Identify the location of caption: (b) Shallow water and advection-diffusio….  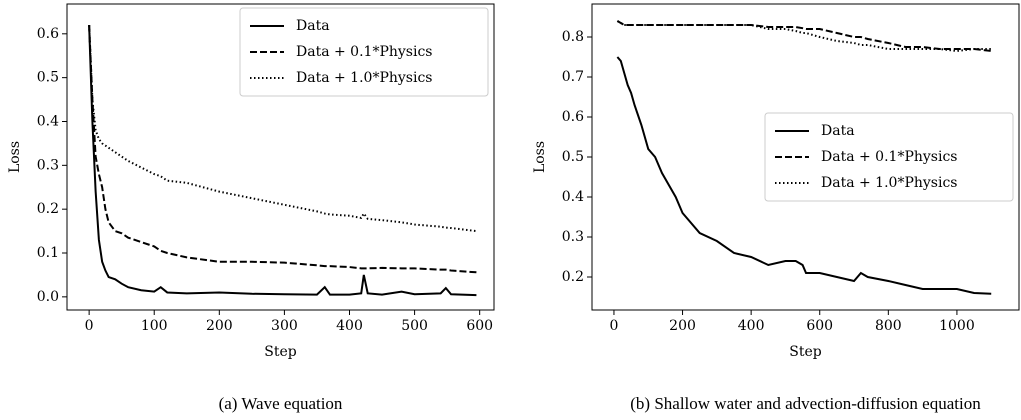
(805, 403).